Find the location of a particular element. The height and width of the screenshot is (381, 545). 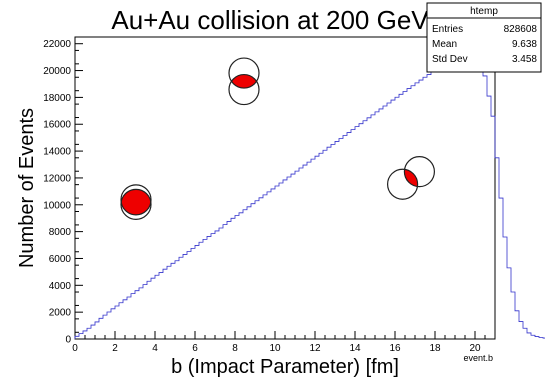

y-tick-label: 16000 is located at coordinates (57, 125).